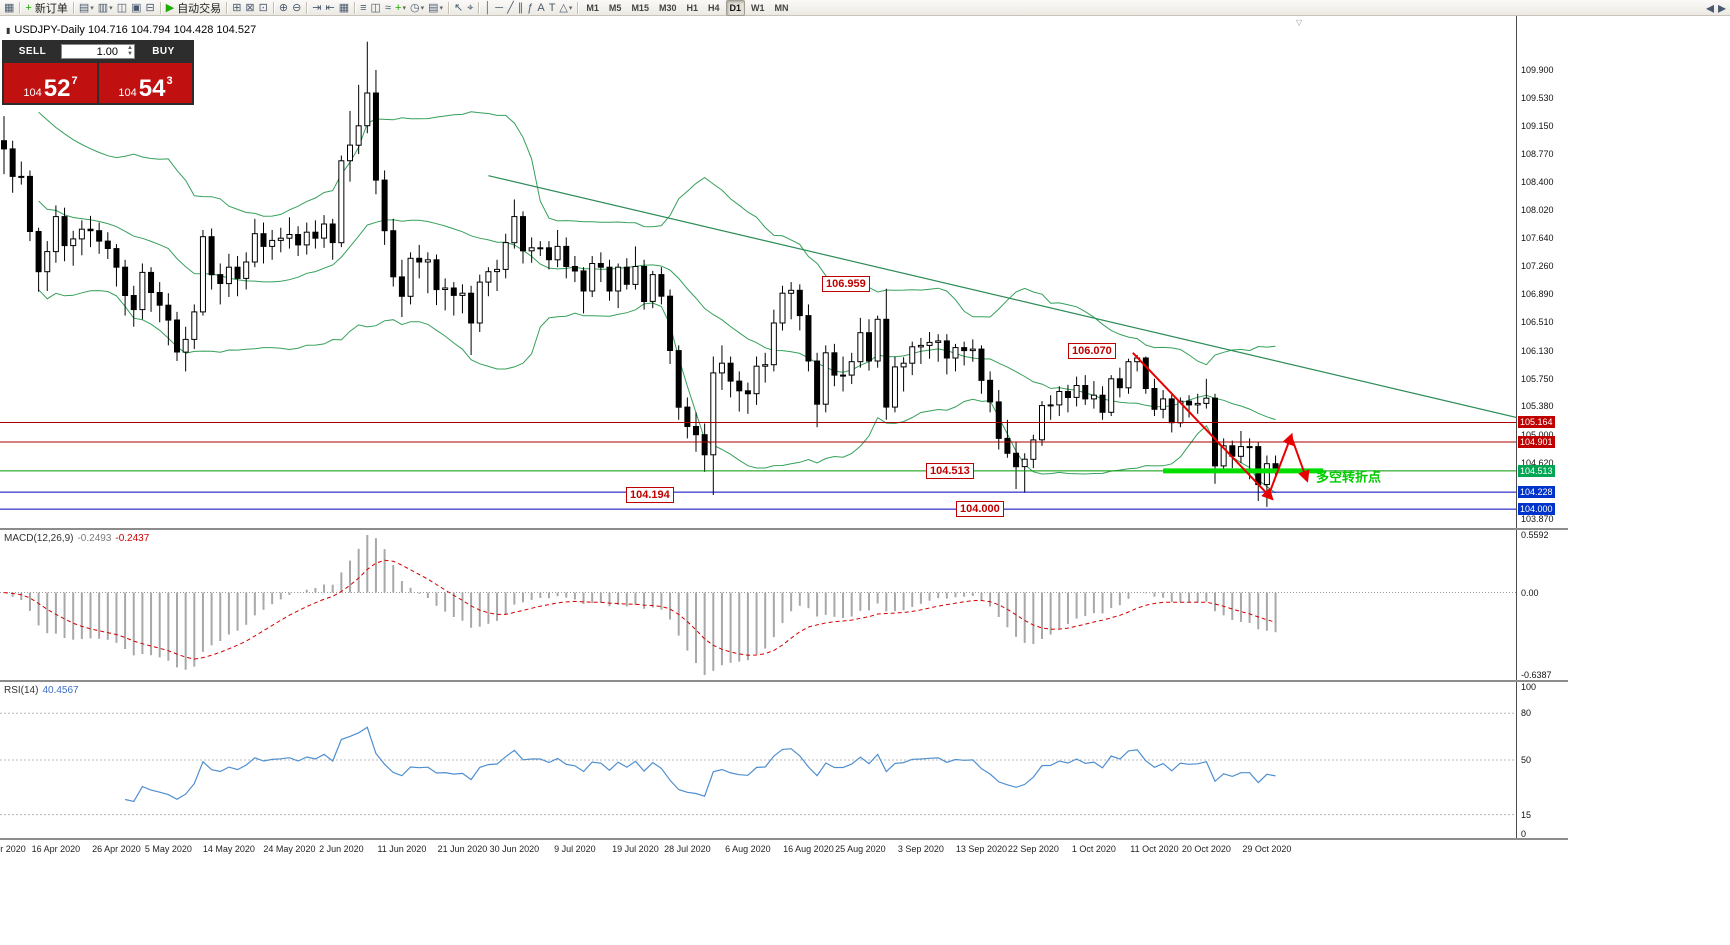 The image size is (1730, 945). I want to click on timeframe-button-m30: M30, so click(667, 7).